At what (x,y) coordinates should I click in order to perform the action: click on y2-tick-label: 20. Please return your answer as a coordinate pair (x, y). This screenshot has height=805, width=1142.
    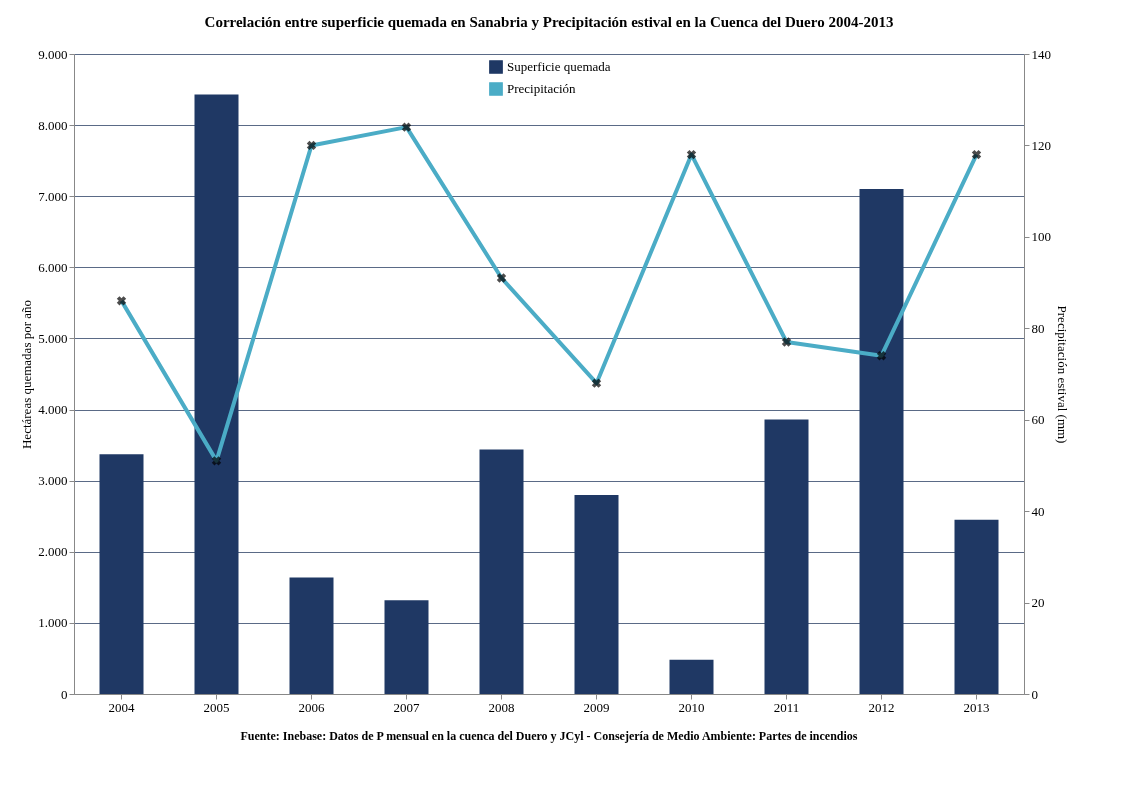
    Looking at the image, I should click on (1038, 603).